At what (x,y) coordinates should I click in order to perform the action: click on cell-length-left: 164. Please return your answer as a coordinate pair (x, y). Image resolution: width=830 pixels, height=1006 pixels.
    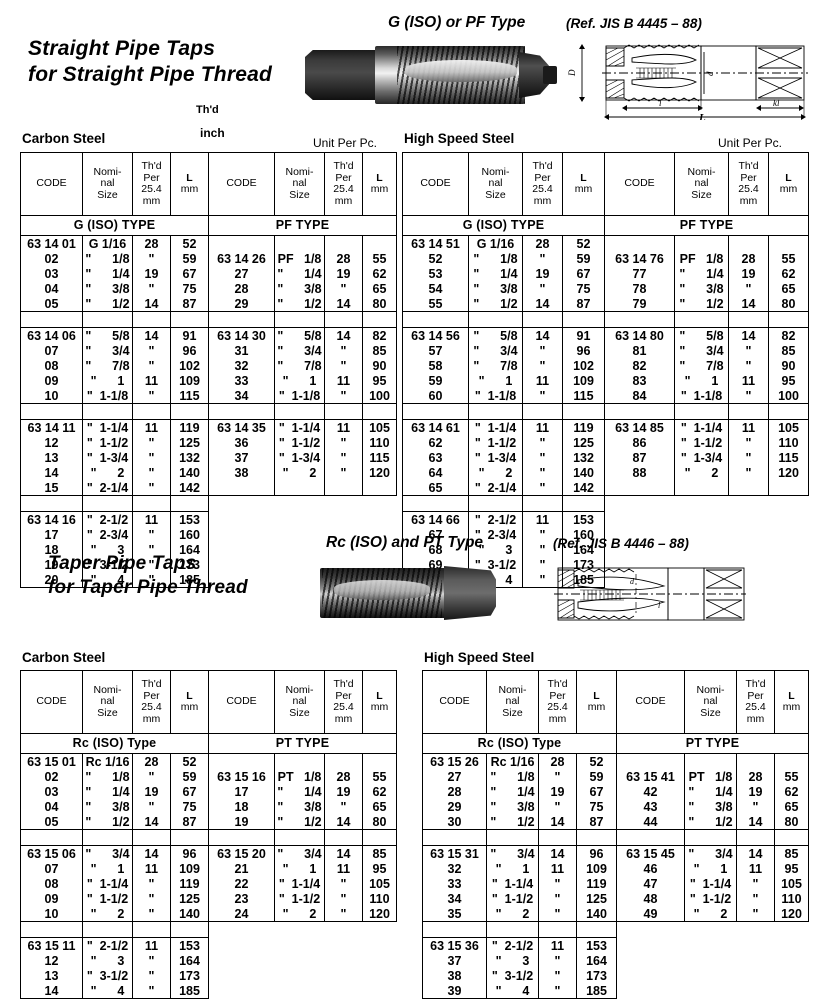
    Looking at the image, I should click on (583, 549).